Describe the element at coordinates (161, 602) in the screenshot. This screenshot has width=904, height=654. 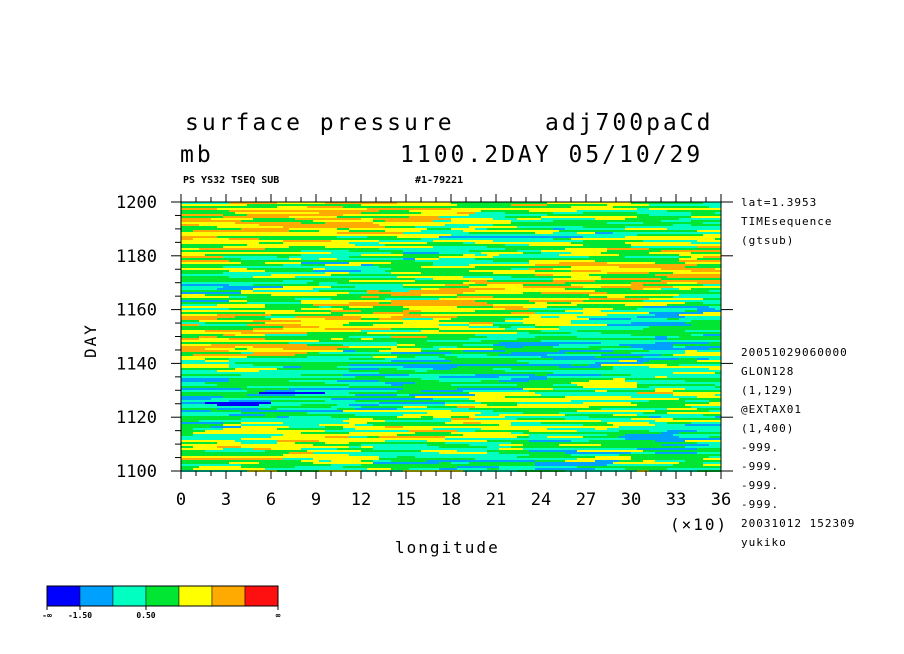
I see `colorbar: -∞ -1.50 0.50 ∞` at that location.